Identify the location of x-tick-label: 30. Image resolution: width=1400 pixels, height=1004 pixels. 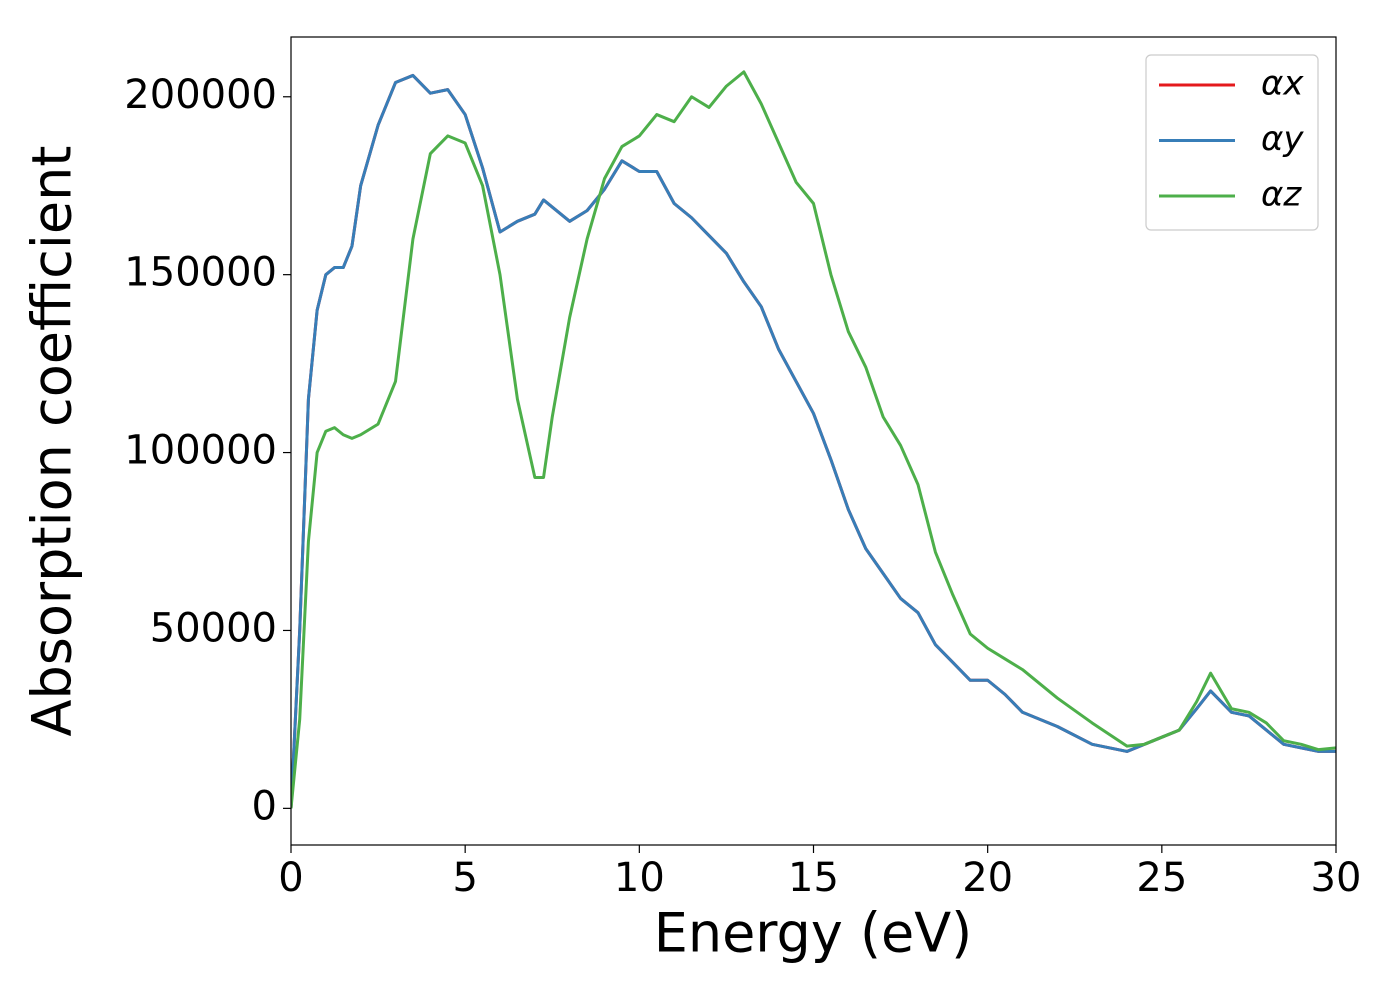
(1336, 878).